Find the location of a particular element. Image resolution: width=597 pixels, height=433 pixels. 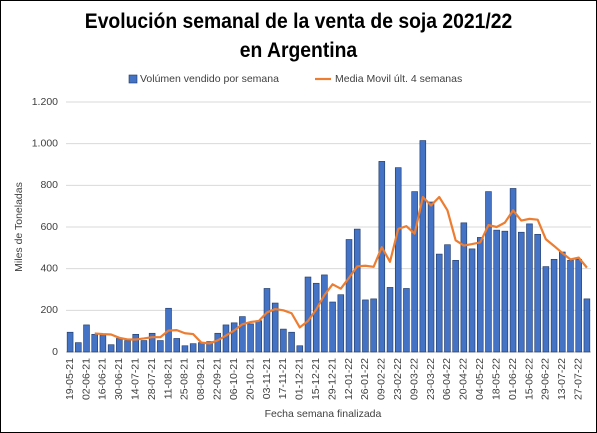

y-tick-label: 200 is located at coordinates (49, 310).